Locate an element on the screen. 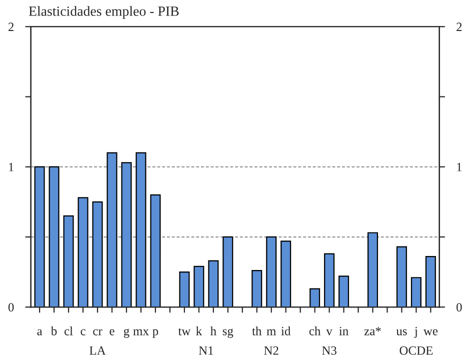 Image resolution: width=475 pixels, height=355 pixels. text: OCDE is located at coordinates (416, 350).